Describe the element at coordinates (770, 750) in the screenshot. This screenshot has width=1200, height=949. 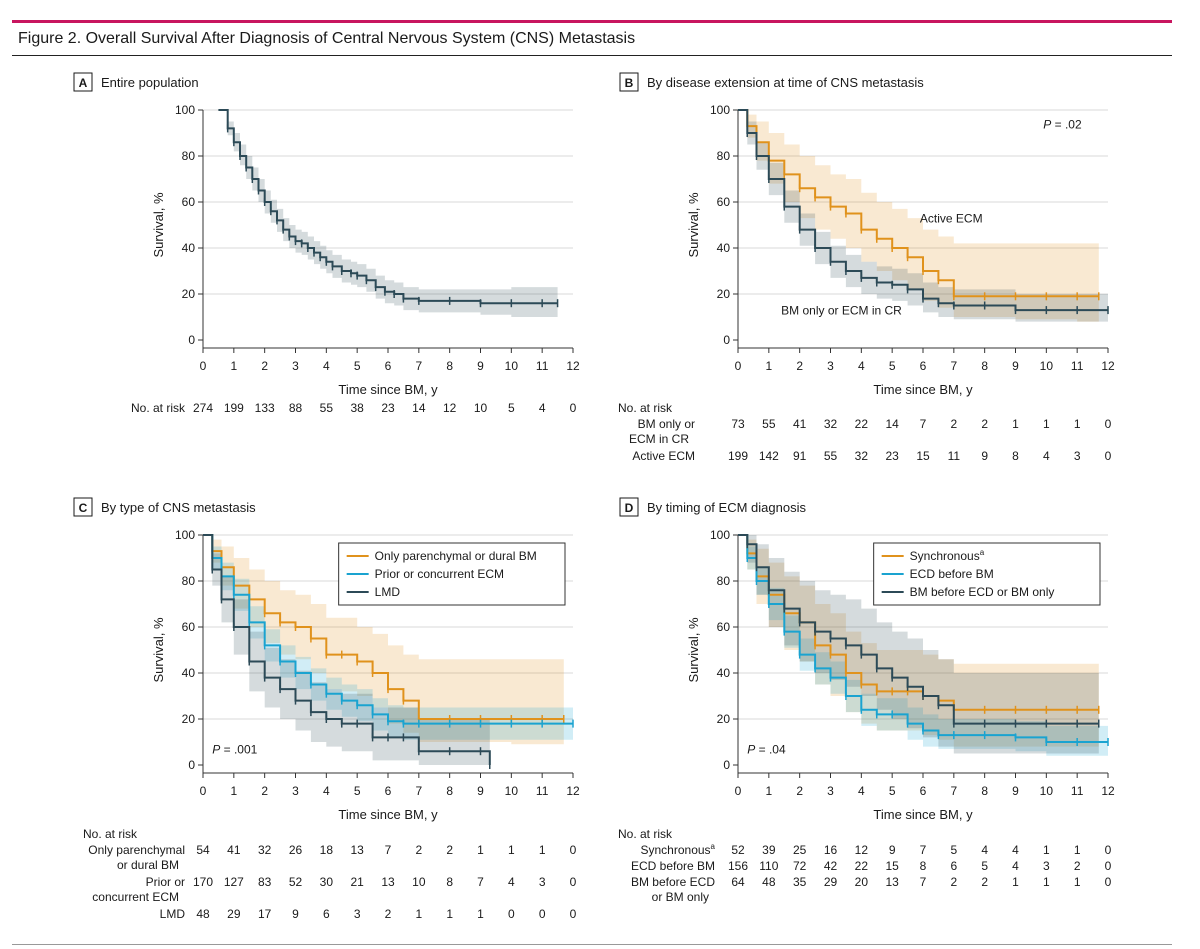
I see `p-value-text: = .04` at that location.